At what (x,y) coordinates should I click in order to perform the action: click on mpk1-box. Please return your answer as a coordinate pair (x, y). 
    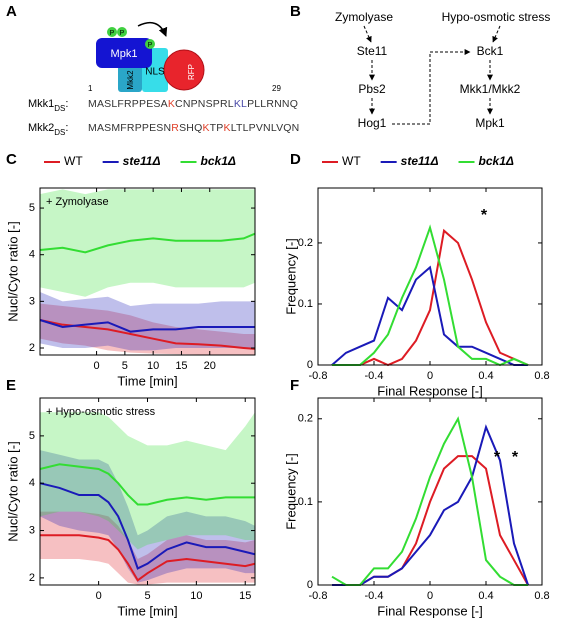
    Looking at the image, I should click on (124, 53).